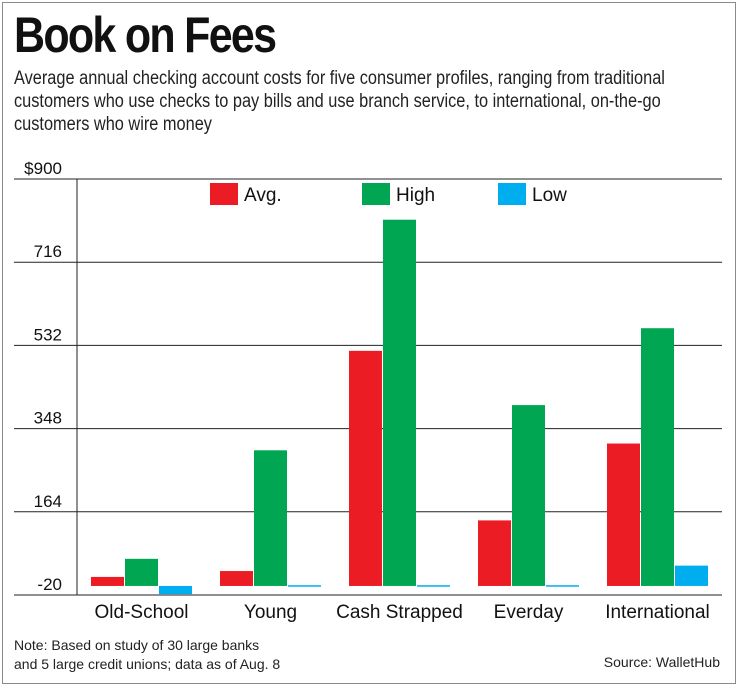  What do you see at coordinates (43, 168) in the screenshot?
I see `y-tick-label: $900` at bounding box center [43, 168].